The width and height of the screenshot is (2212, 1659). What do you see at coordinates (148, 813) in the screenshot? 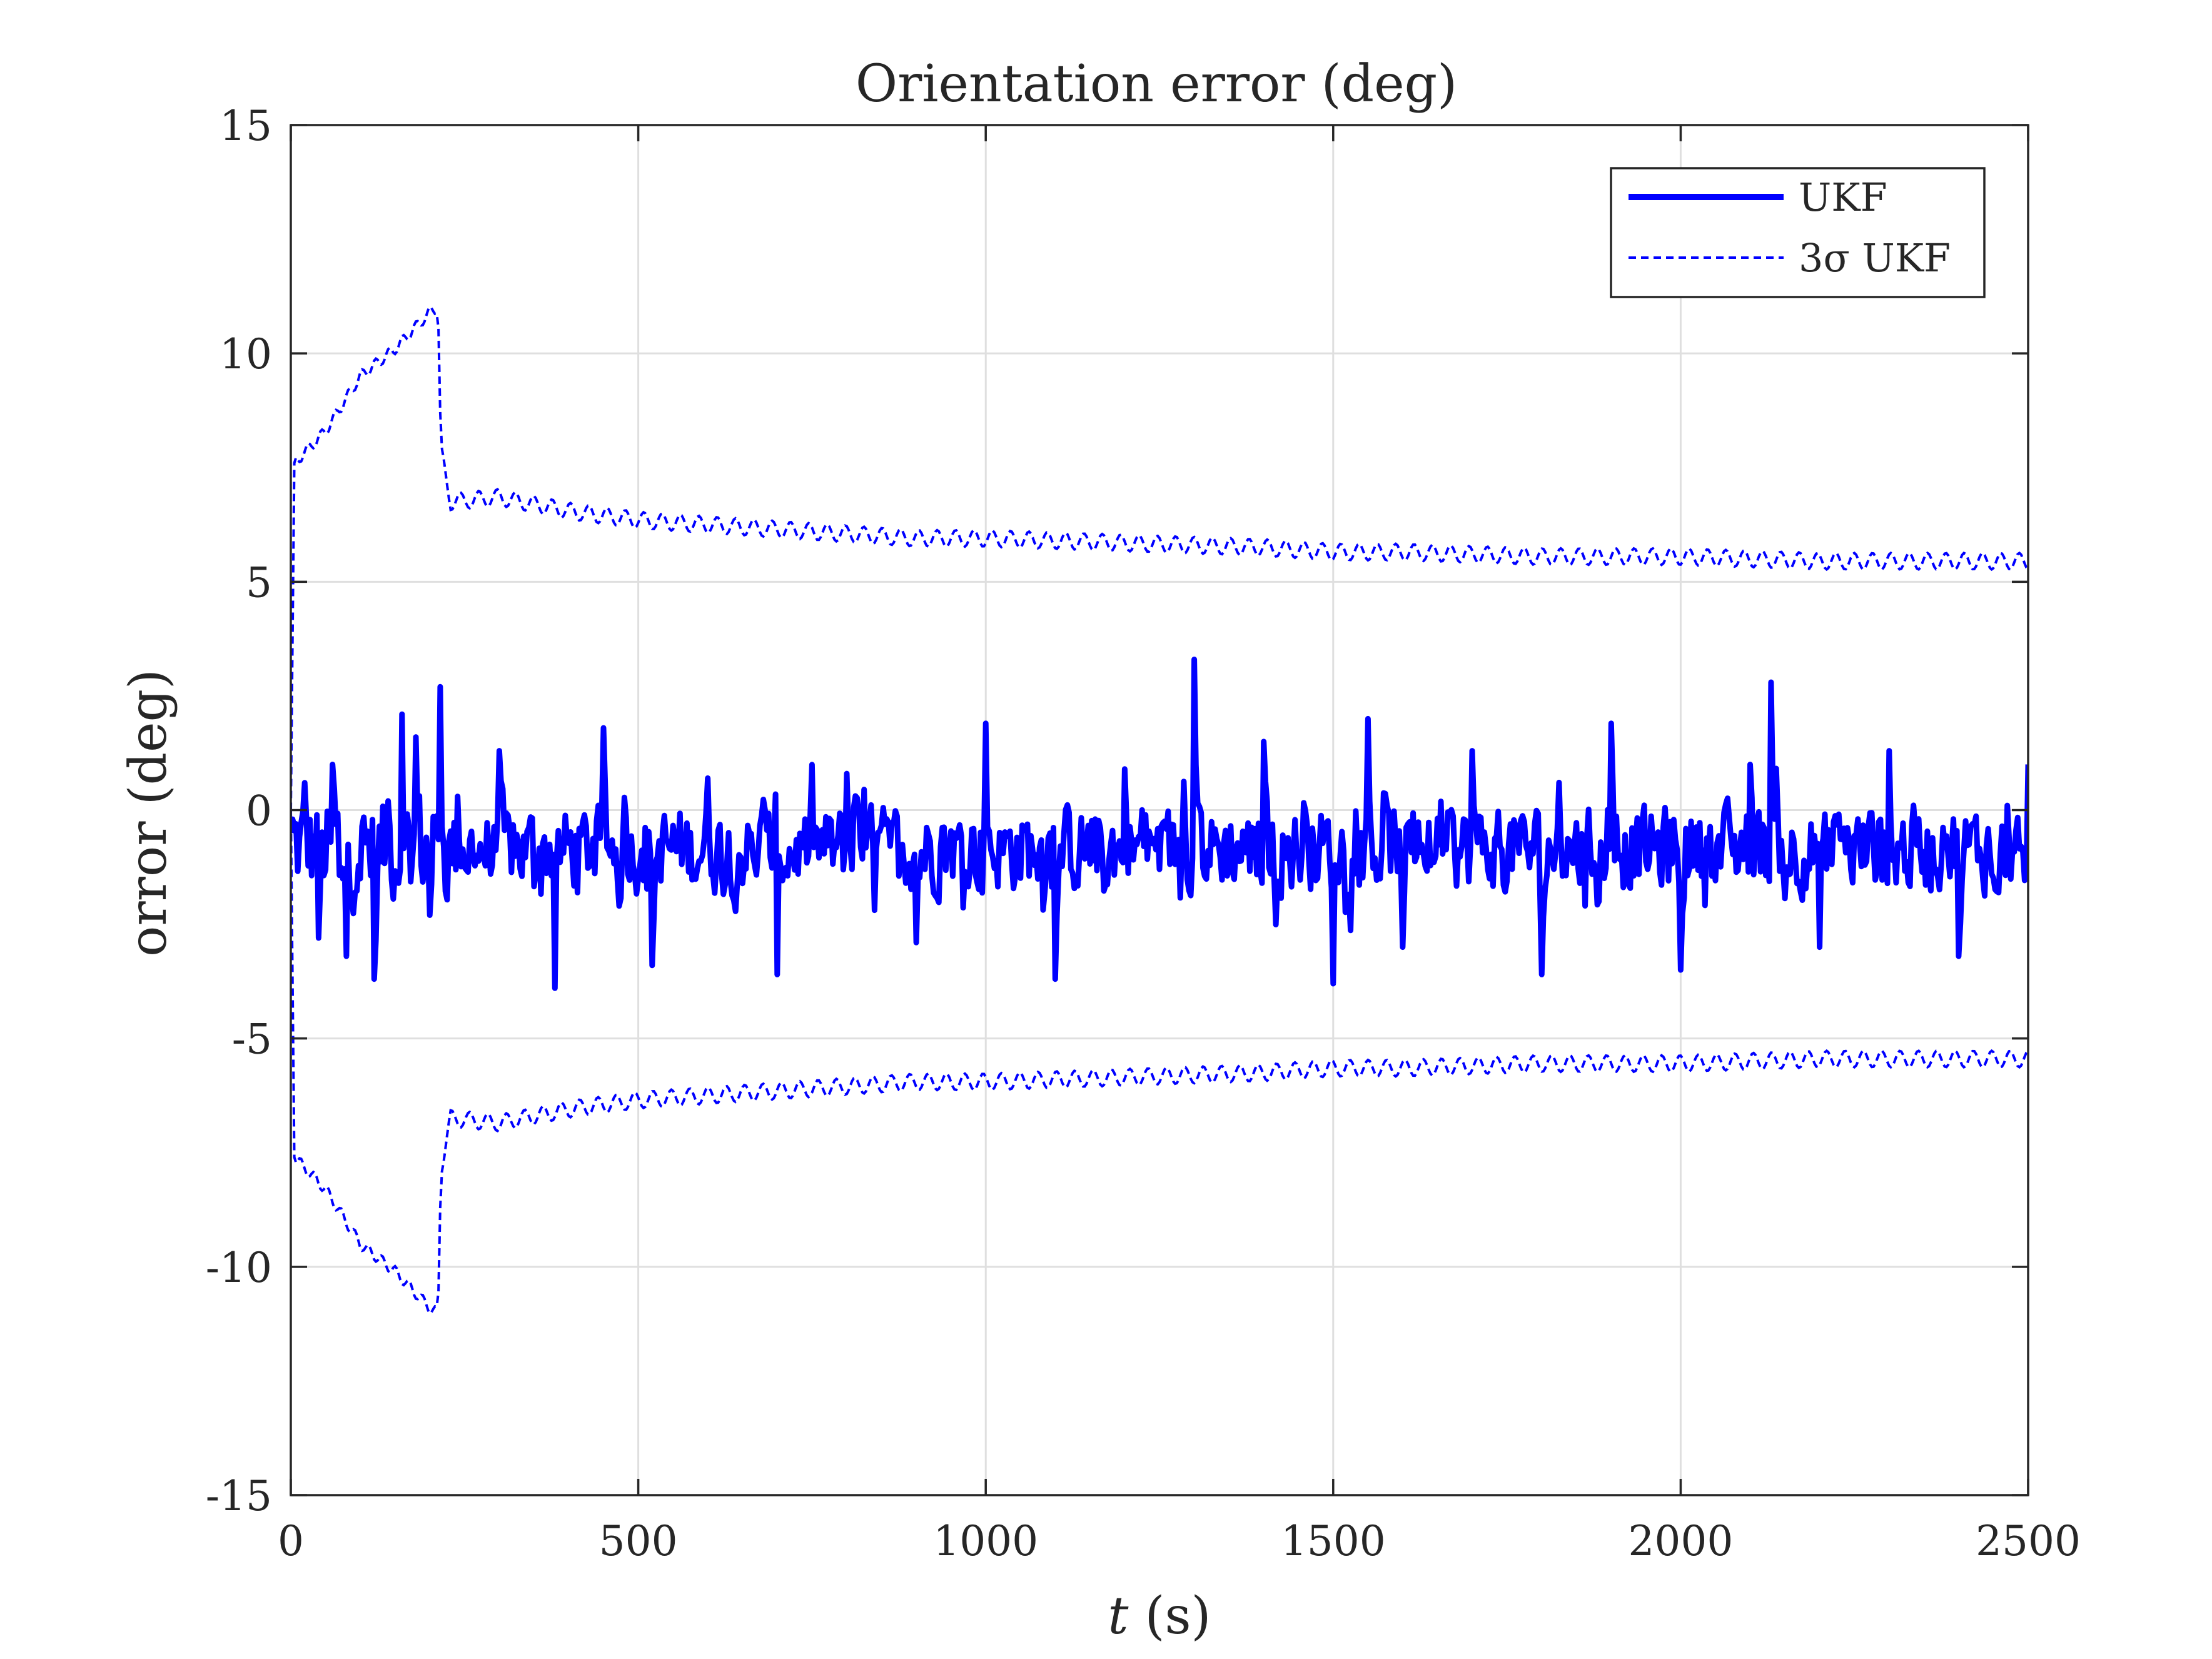
I see `y-axis-label: orror (deg)` at bounding box center [148, 813].